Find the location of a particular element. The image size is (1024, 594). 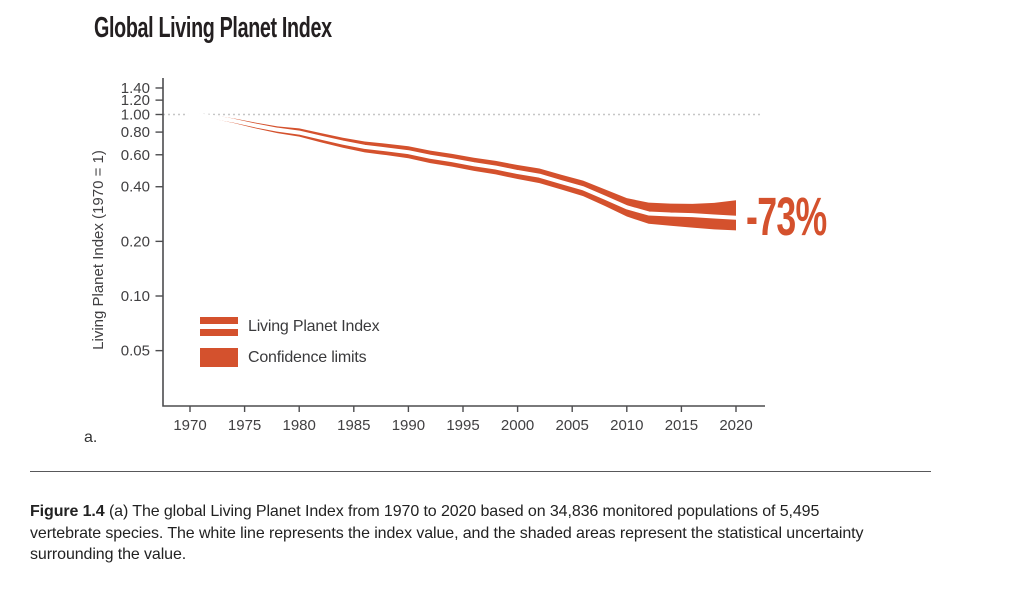

legend-item-confidence-limits: Confidence limits is located at coordinates (289, 357).